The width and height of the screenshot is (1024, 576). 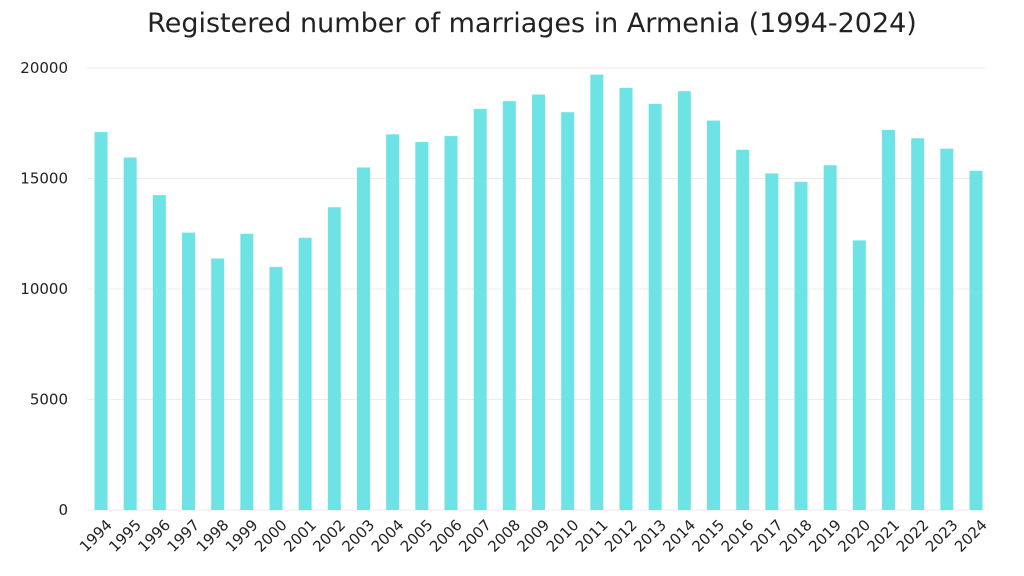 What do you see at coordinates (538, 302) in the screenshot?
I see `bar-2009` at bounding box center [538, 302].